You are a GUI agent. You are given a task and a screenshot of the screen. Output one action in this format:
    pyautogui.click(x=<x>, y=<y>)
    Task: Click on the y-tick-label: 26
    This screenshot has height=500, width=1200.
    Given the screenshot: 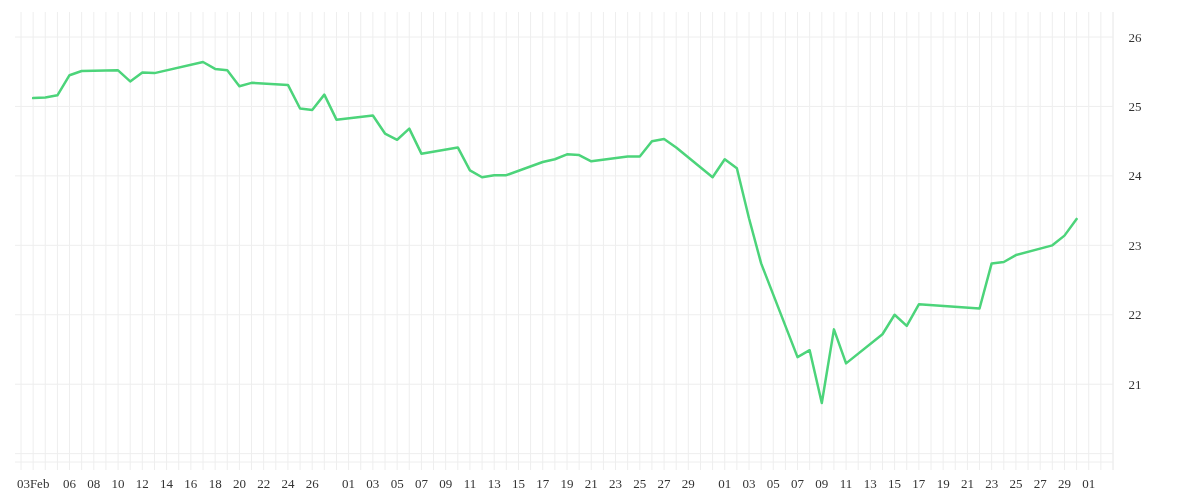 What is the action you would take?
    pyautogui.click(x=1135, y=37)
    